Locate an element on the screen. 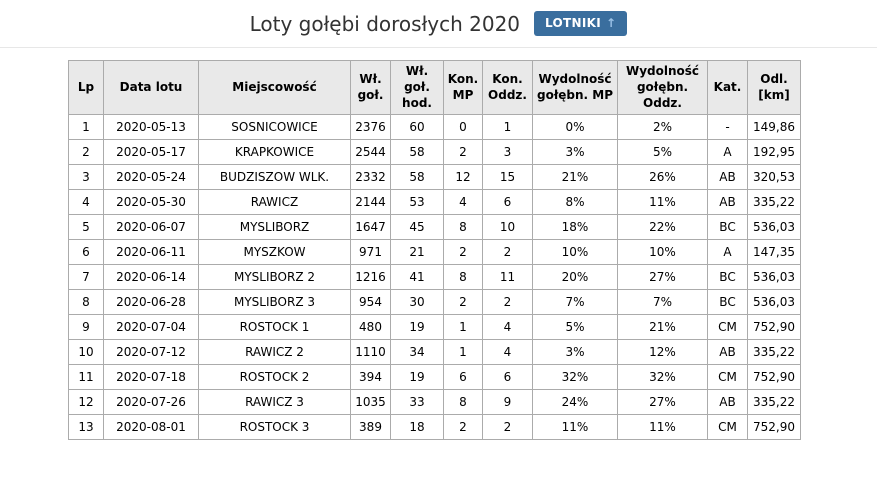 The image size is (877, 481). table-row: 6 2020-06-11 MYSZKOW 971 21 2 2 10% 10% A 147,35 is located at coordinates (434, 251).